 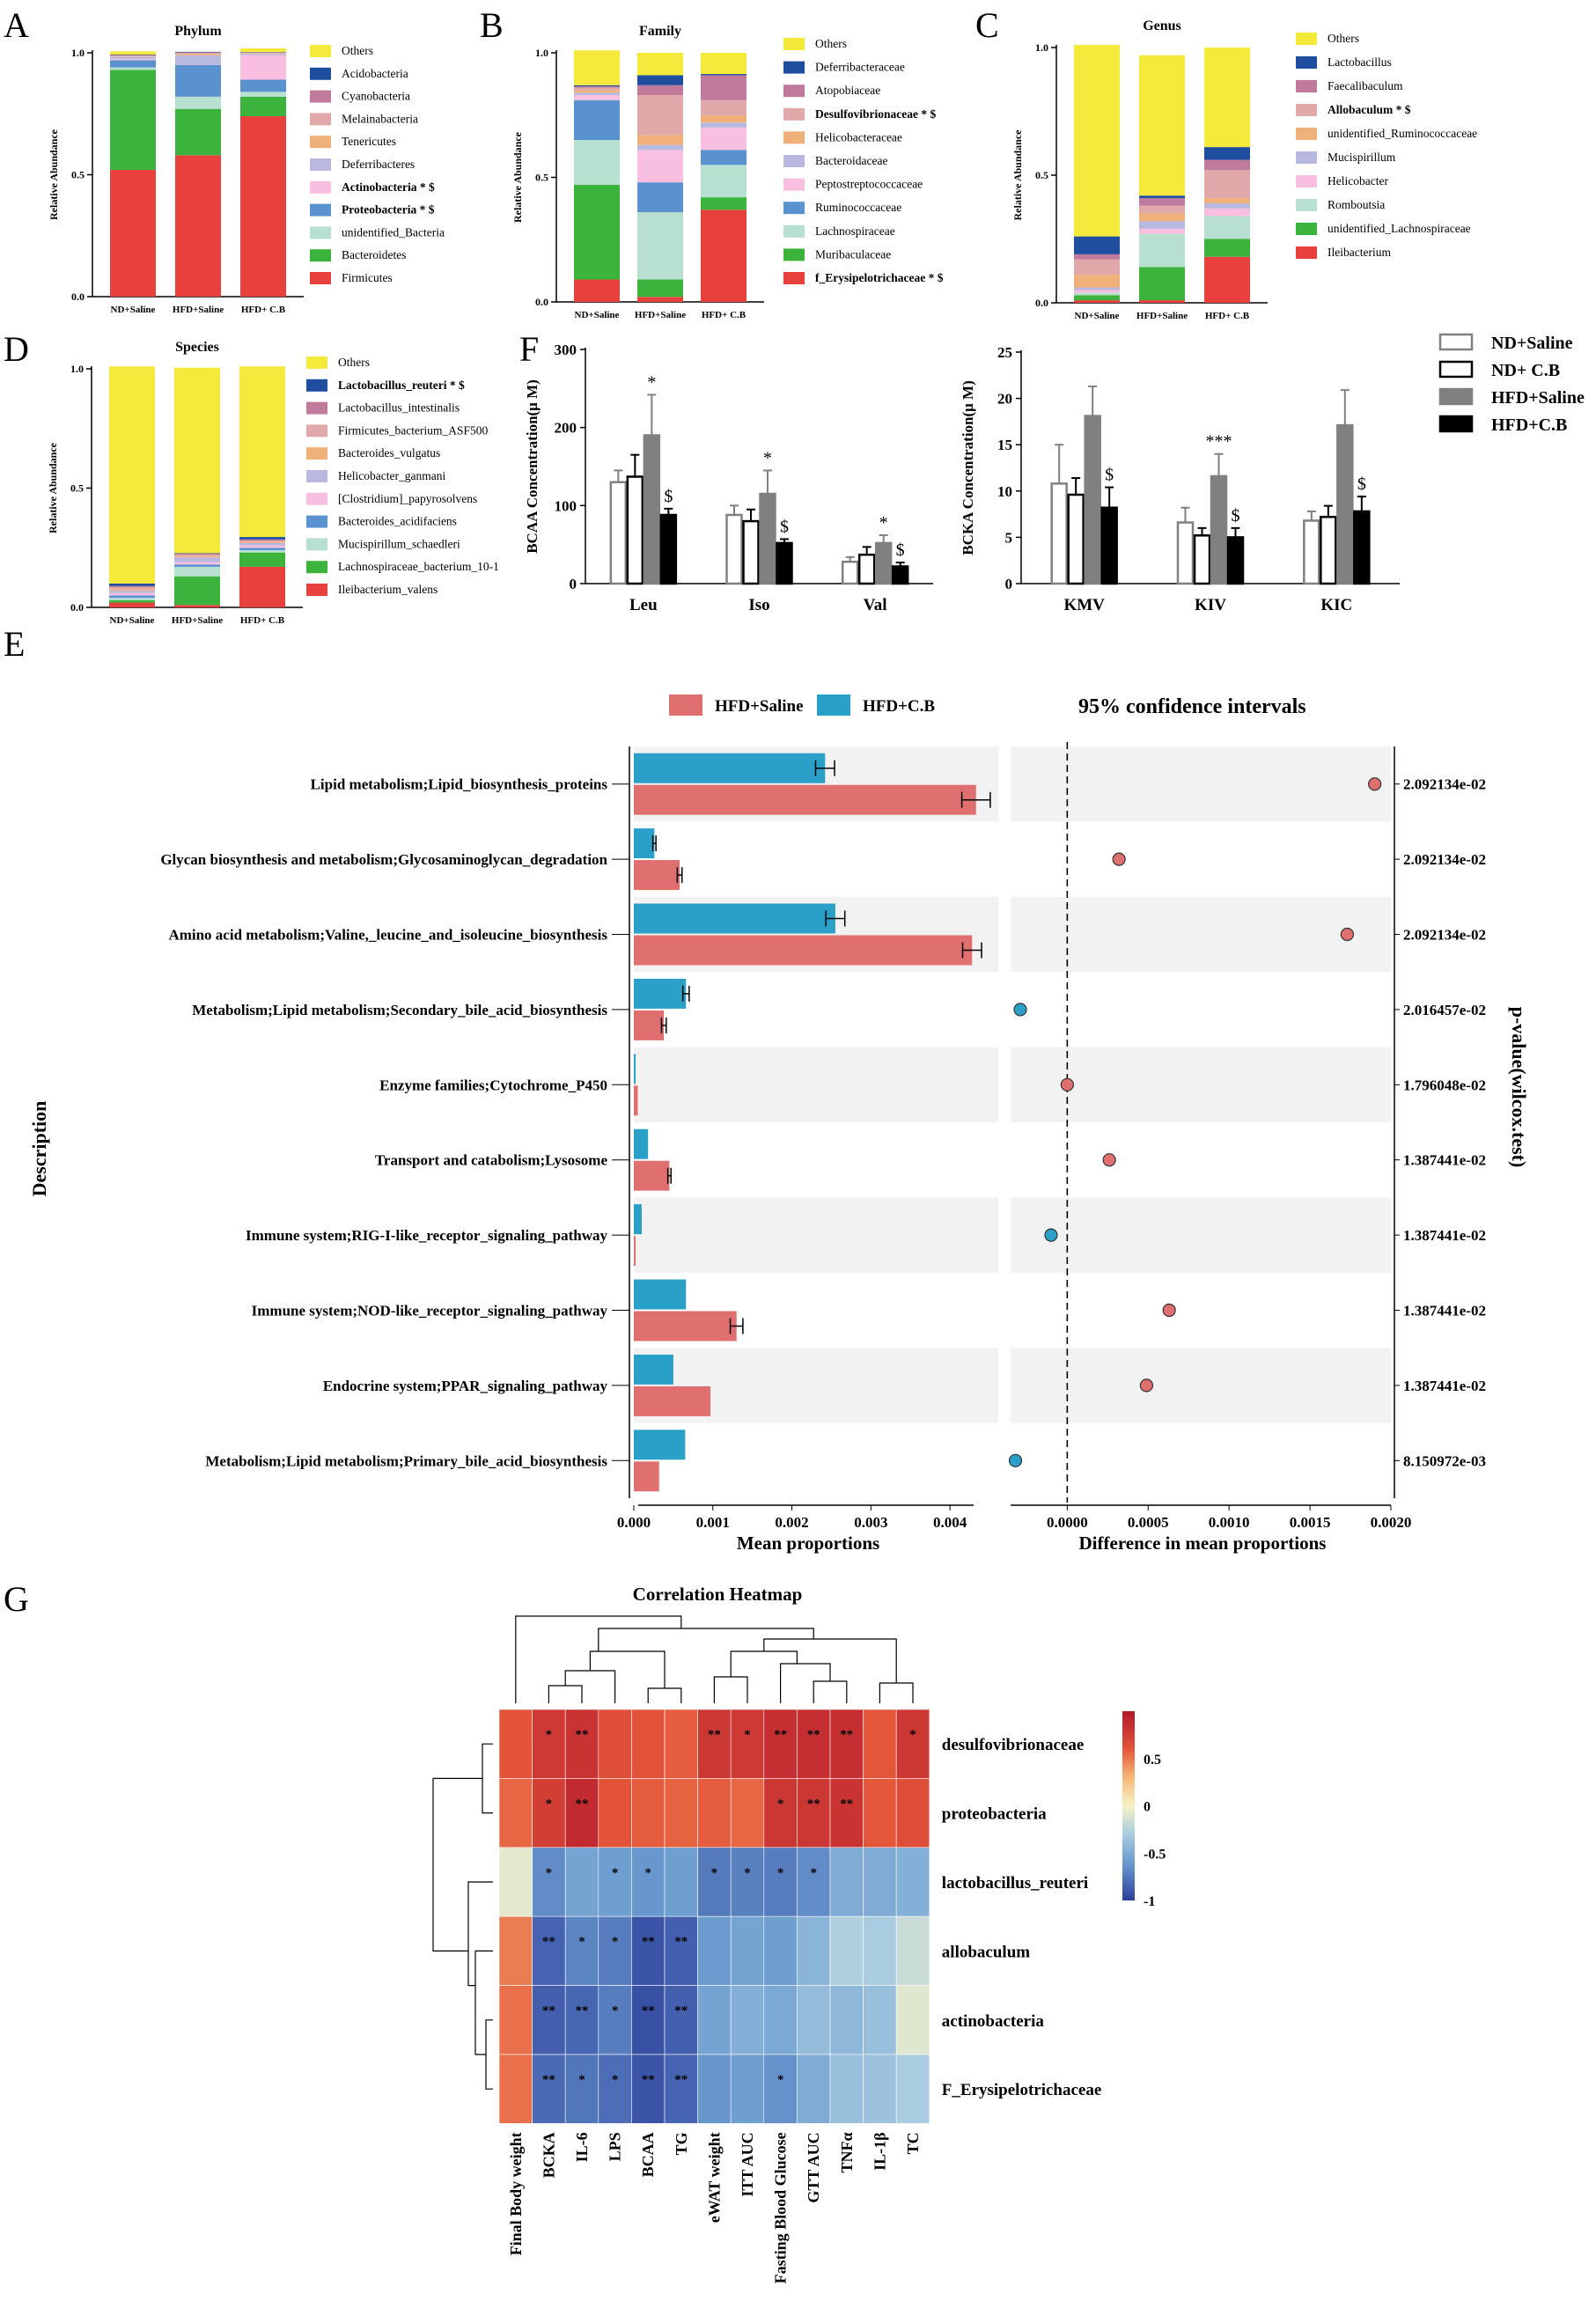 I want to click on significance-mark: $, so click(x=669, y=496).